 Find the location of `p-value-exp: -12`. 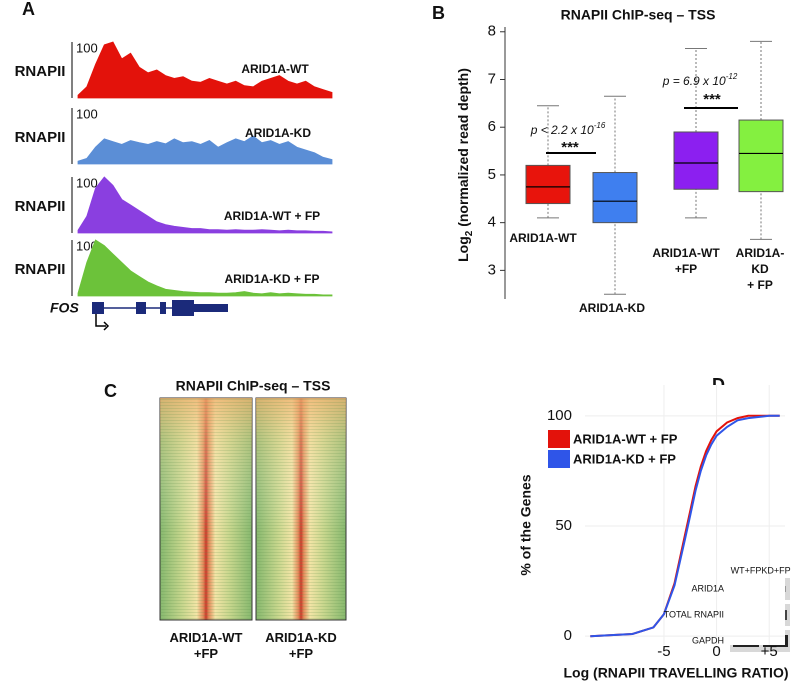

p-value-exp: -12 is located at coordinates (732, 76).